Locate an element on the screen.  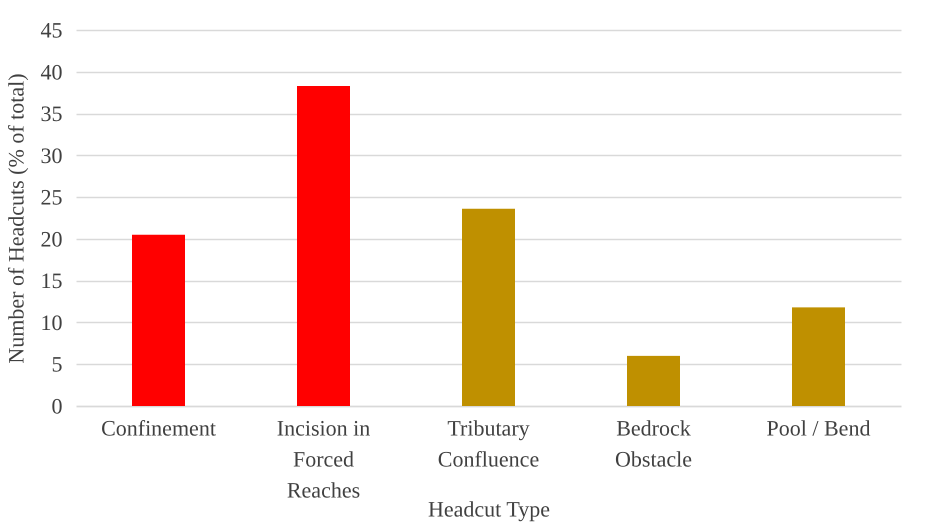
y-tick-label: 30 is located at coordinates (51, 155).